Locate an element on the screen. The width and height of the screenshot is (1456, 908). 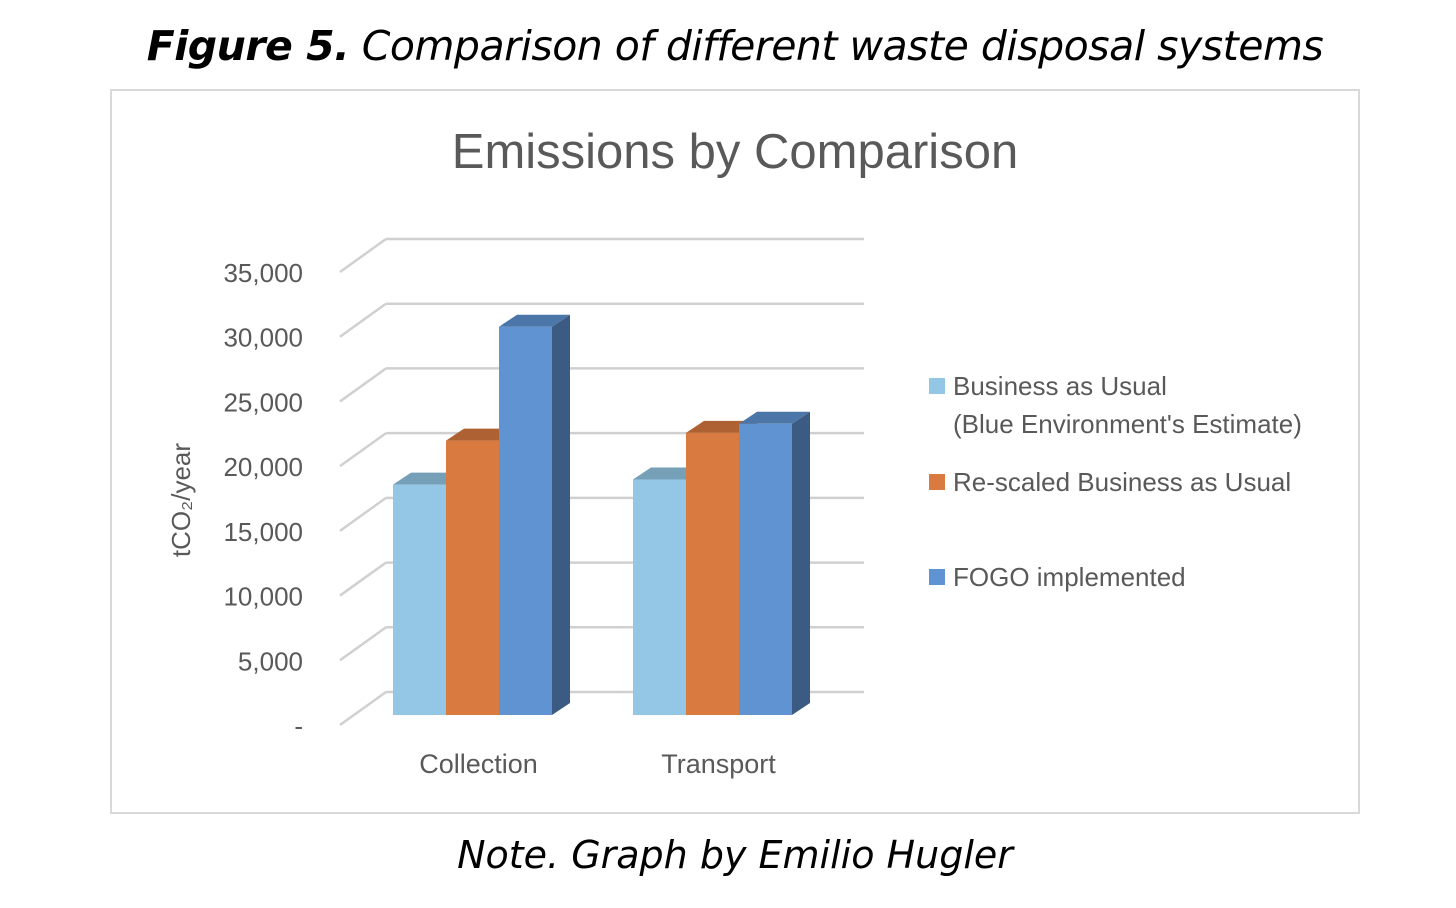
y-tick-label: 5,000 is located at coordinates (270, 661).